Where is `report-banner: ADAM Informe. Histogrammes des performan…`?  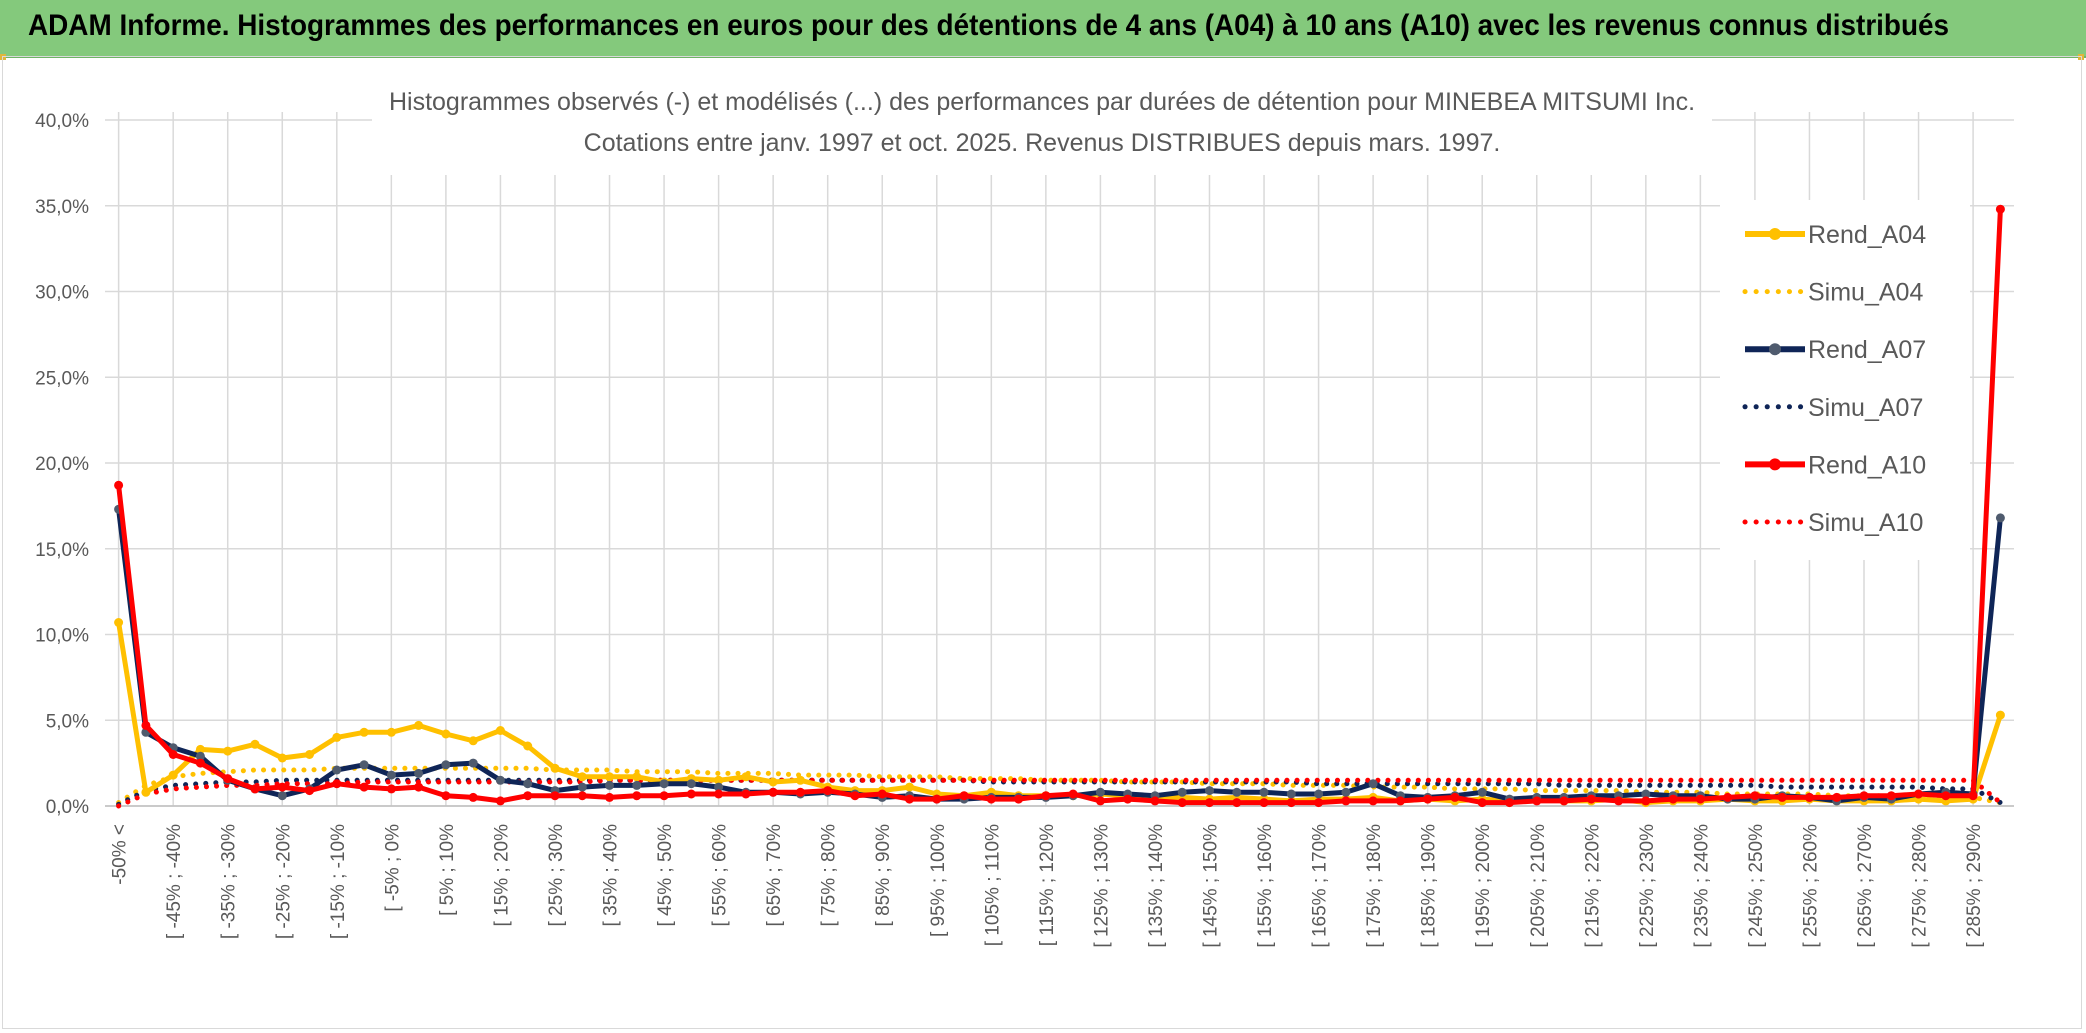 report-banner: ADAM Informe. Histogrammes des performan… is located at coordinates (1043, 29).